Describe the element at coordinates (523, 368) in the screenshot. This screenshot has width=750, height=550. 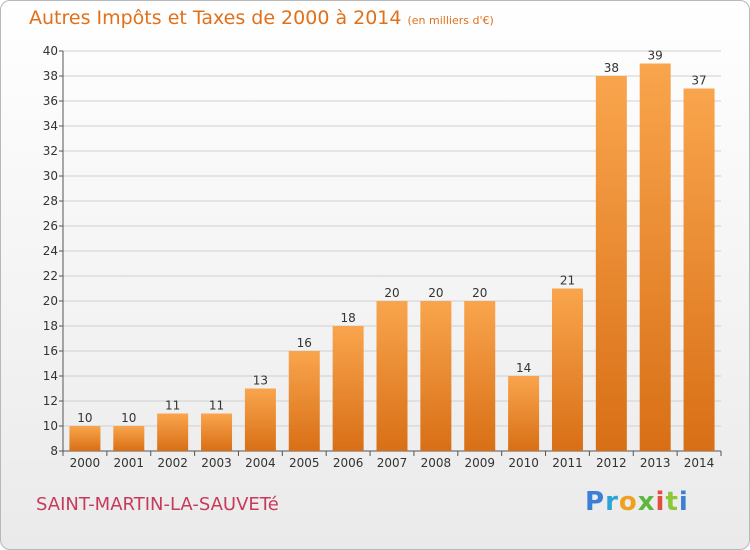
I see `bar-value-label: 14` at that location.